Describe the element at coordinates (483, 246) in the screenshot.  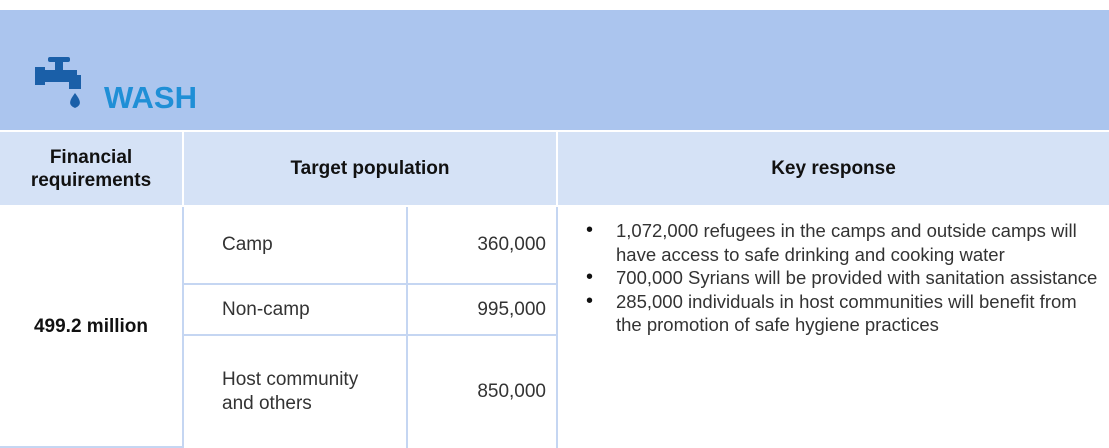
I see `population-count: 360,000` at that location.